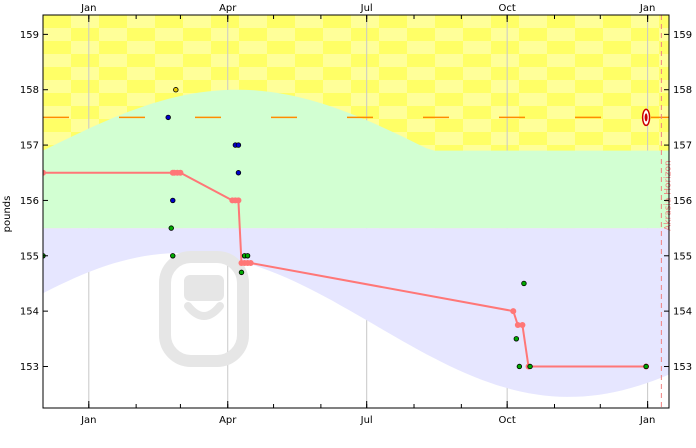 The image size is (696, 448). Describe the element at coordinates (366, 8) in the screenshot. I see `x-tick-label-top: Jul` at that location.